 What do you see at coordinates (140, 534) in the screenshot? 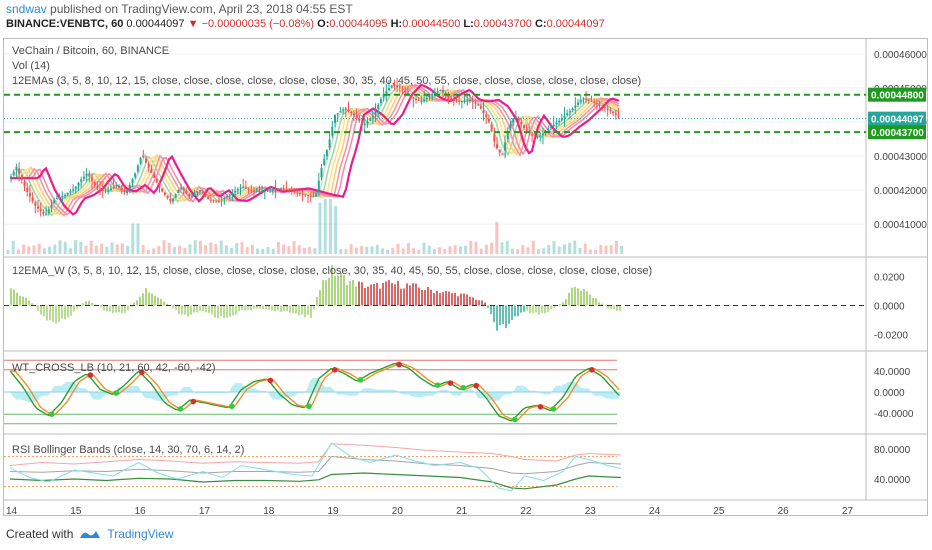
I see `tradingview-link: TradingView` at bounding box center [140, 534].